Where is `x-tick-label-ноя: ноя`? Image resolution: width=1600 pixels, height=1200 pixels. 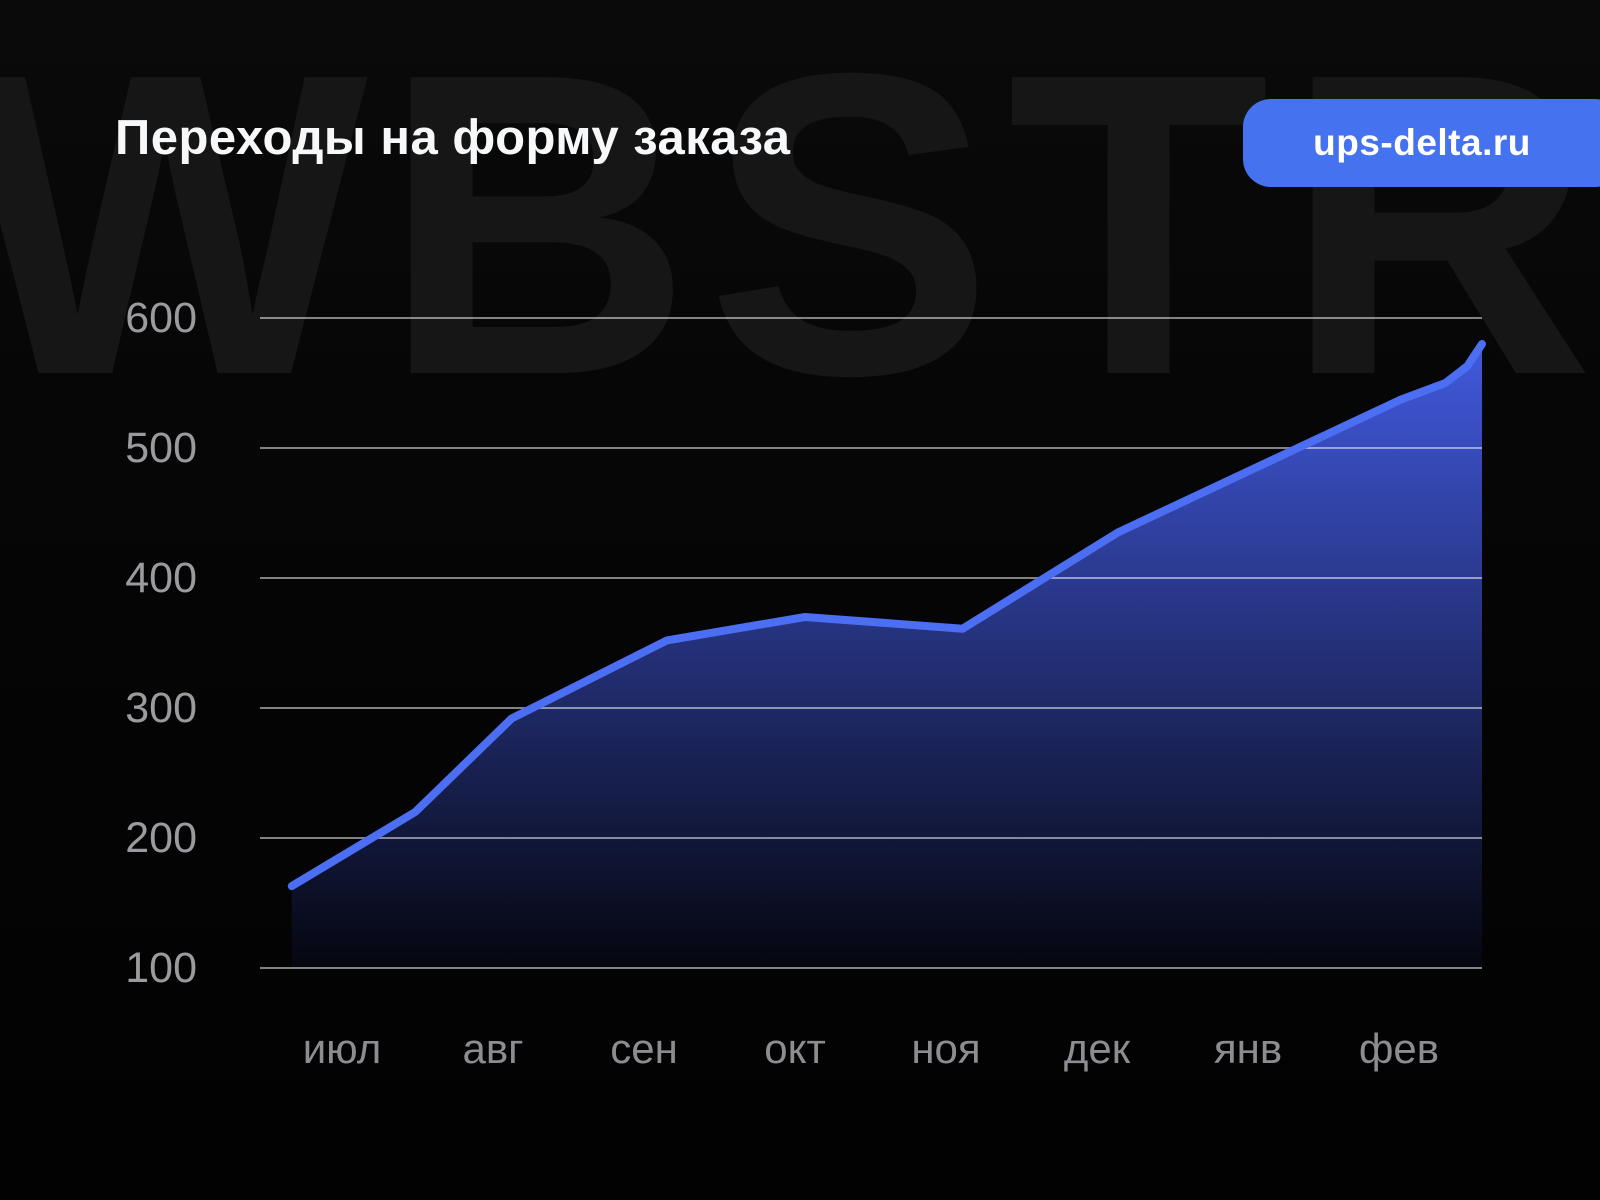
x-tick-label-ноя: ноя is located at coordinates (945, 1048).